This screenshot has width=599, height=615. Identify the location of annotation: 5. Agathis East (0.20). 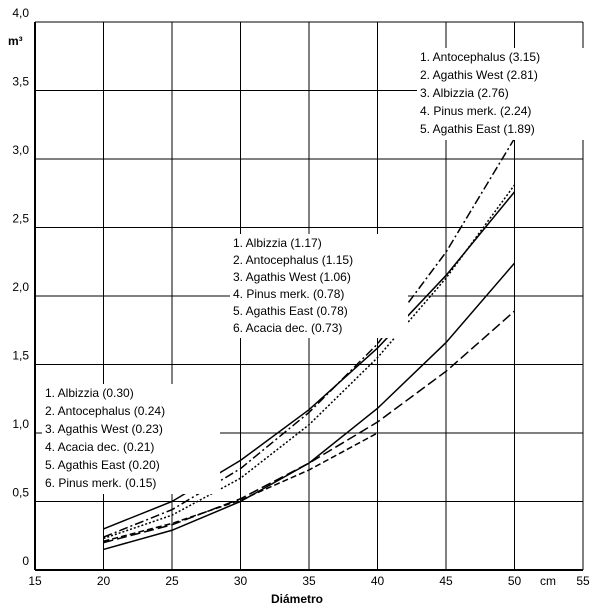
(102, 465).